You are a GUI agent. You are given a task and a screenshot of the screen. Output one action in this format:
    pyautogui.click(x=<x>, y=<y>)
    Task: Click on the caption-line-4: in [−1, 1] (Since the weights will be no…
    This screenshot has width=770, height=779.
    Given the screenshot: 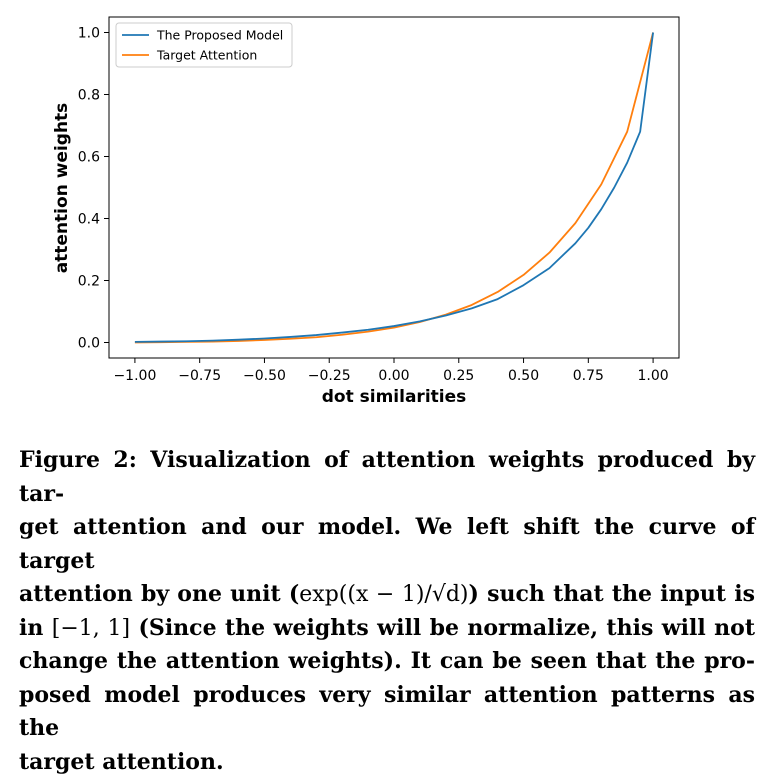 What is the action you would take?
    pyautogui.click(x=387, y=629)
    